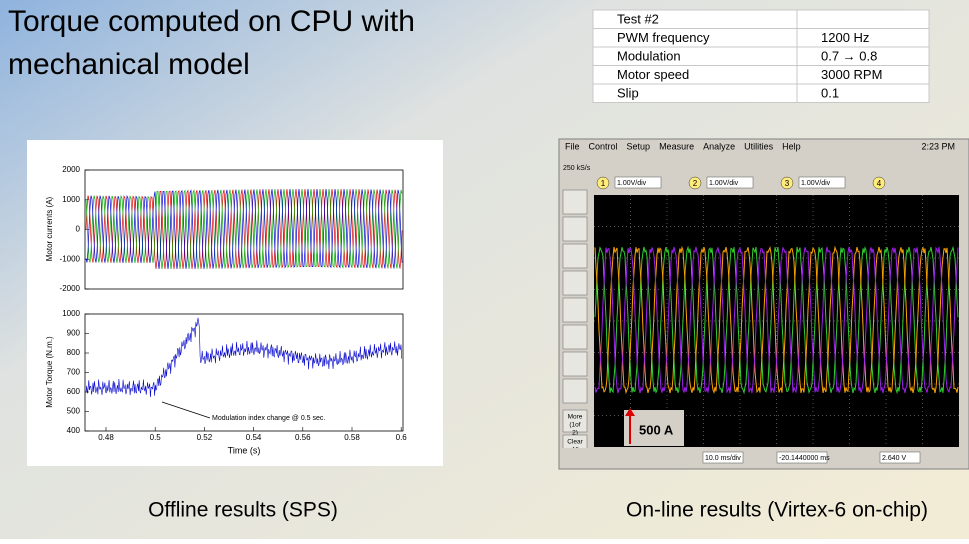 The height and width of the screenshot is (544, 969). I want to click on annotation: Modulation index change @ 0.5 sec., so click(268, 418).